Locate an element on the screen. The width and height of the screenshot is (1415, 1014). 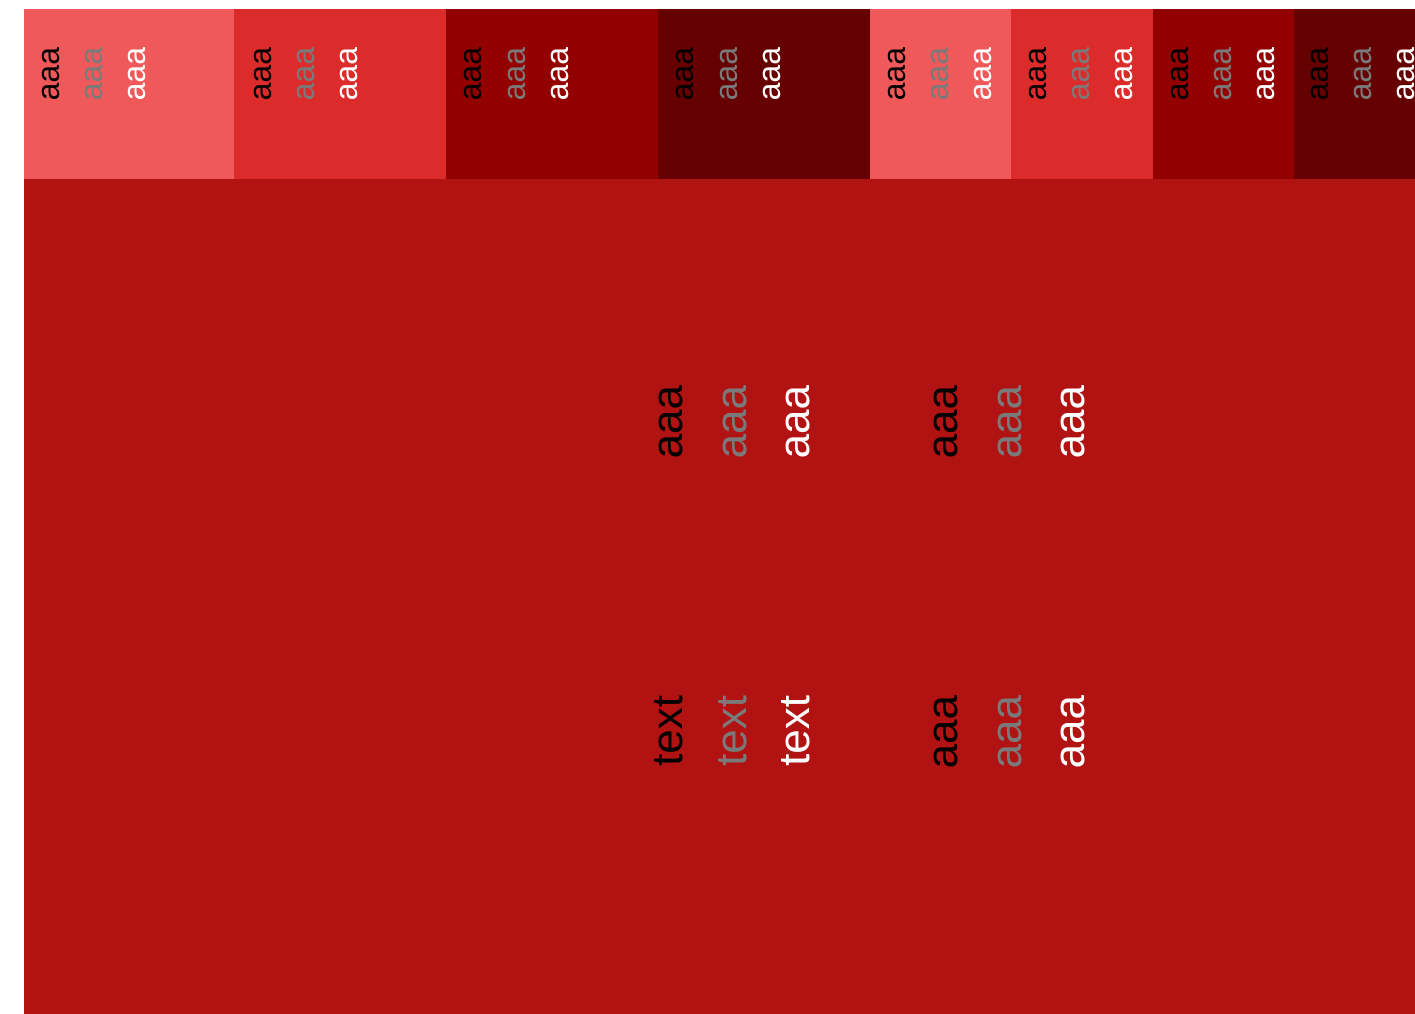
swatch-6-white-text: aaa is located at coordinates (1121, 74).